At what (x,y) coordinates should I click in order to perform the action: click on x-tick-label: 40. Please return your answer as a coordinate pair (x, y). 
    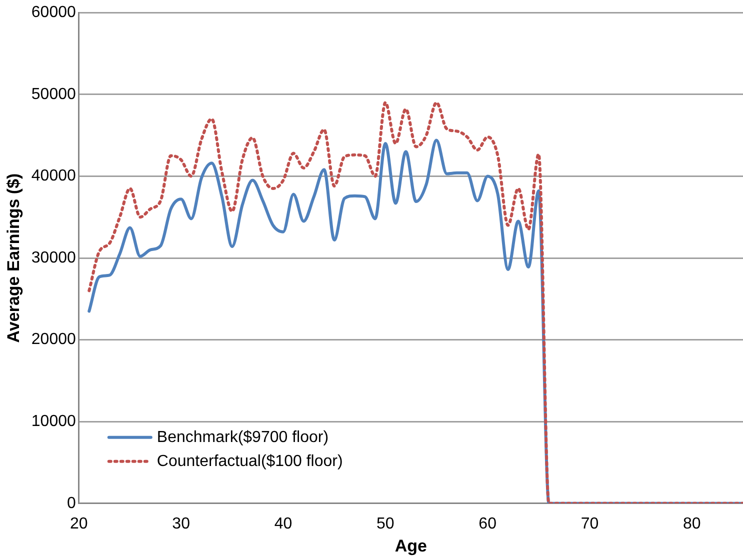
    Looking at the image, I should click on (283, 523).